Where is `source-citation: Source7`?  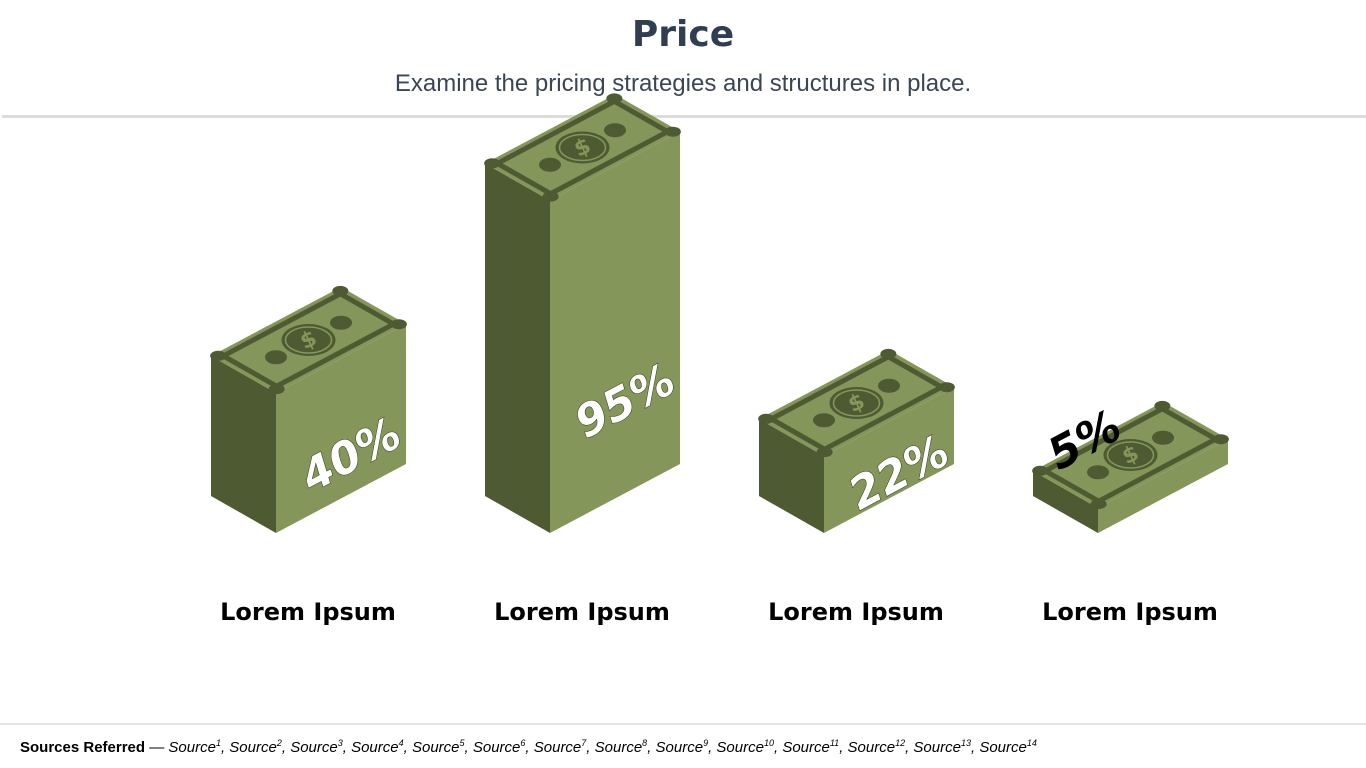 source-citation: Source7 is located at coordinates (560, 747).